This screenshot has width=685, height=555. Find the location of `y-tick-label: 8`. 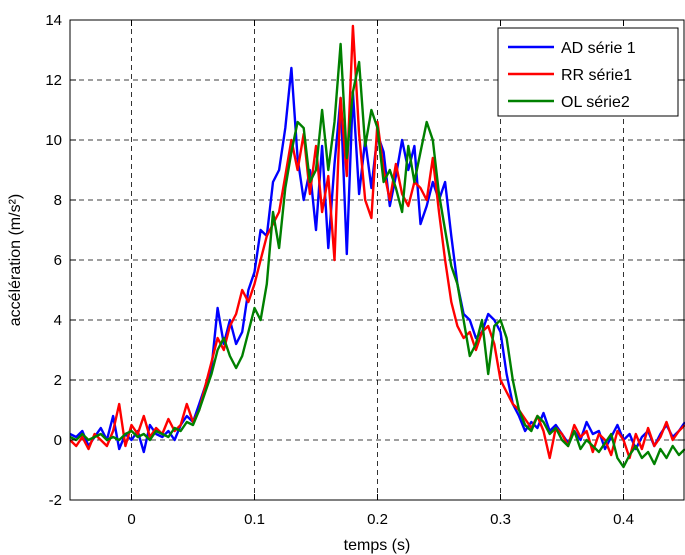

y-tick-label: 8 is located at coordinates (58, 200).